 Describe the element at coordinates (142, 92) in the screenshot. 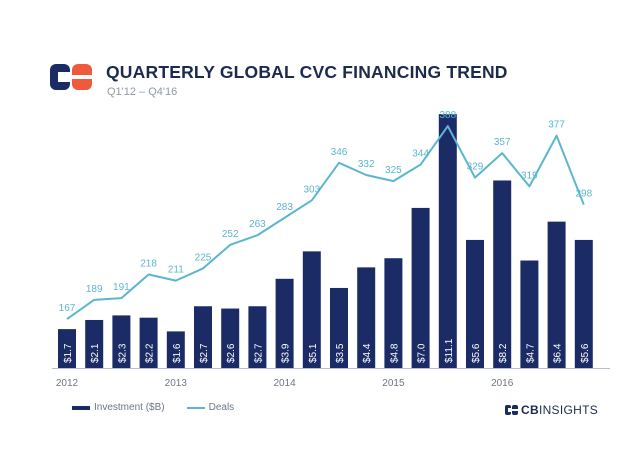

I see `chart-subtitle: Q1'12 – Q4'16` at that location.